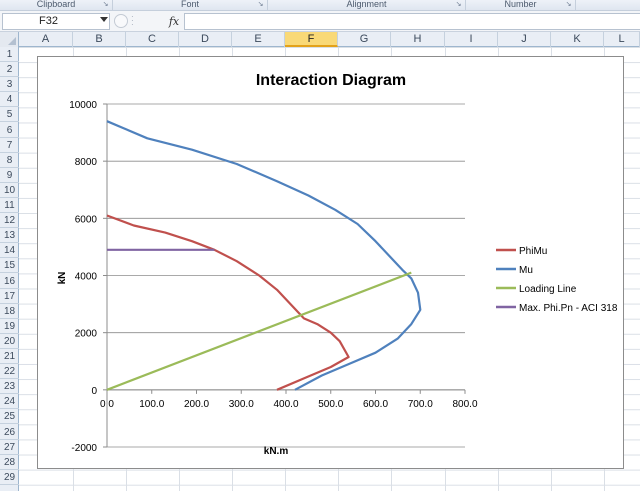  I want to click on row-header-19: 19, so click(9, 326).